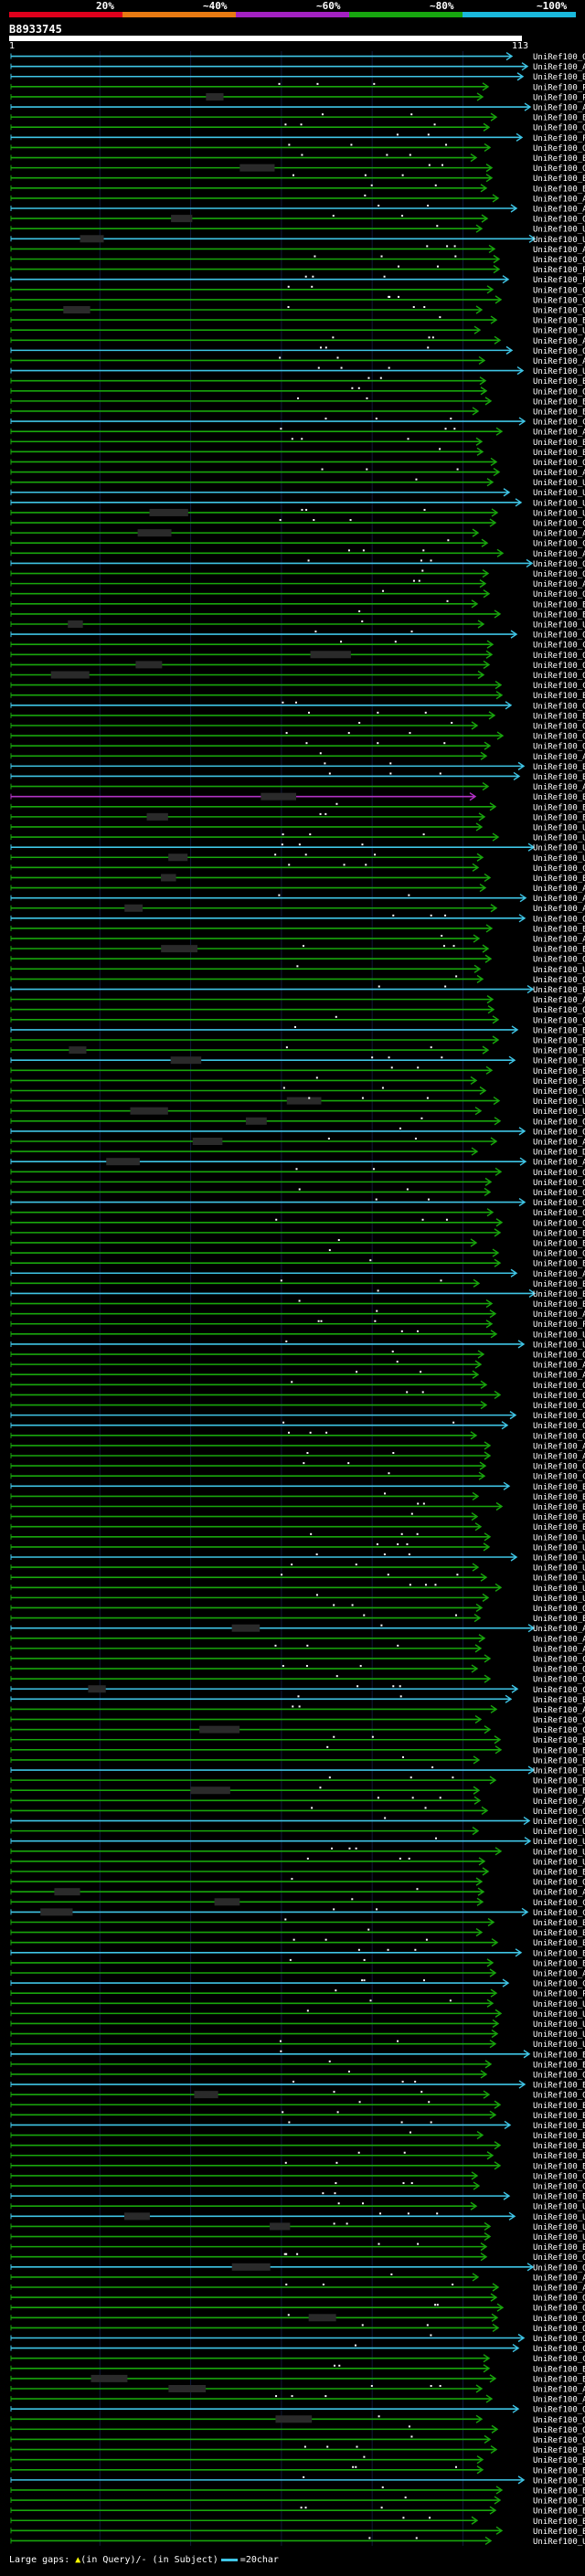  Describe the element at coordinates (559, 1183) in the screenshot. I see `hit-label: UniRef100_Q8LQC0` at that location.